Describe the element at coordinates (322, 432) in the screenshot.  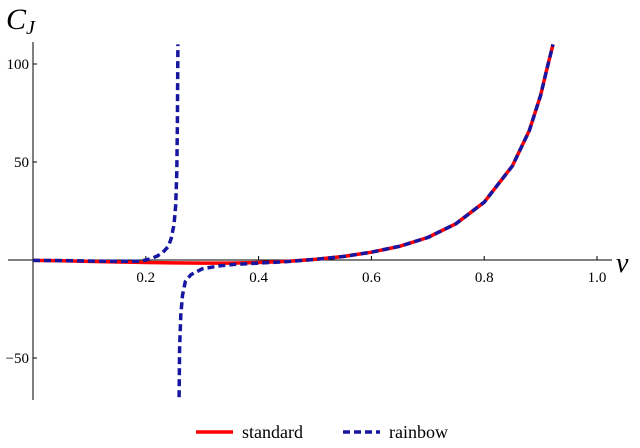
I see `legend: standard rainbow` at that location.